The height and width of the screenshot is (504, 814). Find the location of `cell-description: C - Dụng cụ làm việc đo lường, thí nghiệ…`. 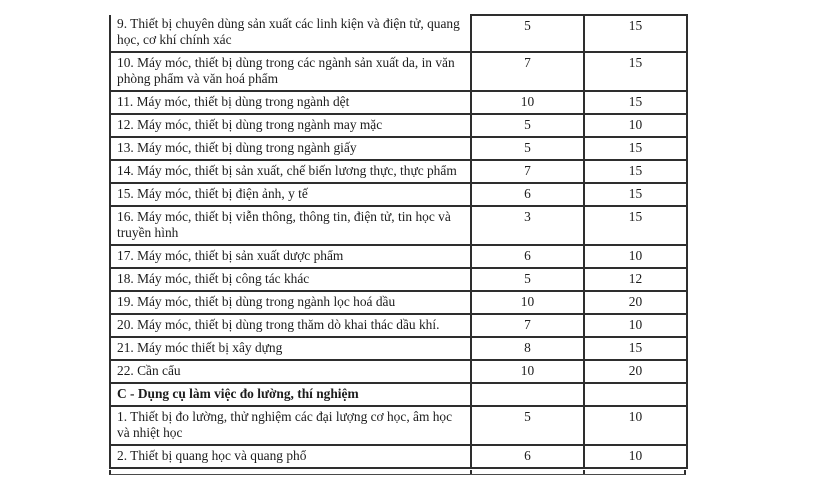

cell-description: C - Dụng cụ làm việc đo lường, thí nghiệ… is located at coordinates (290, 394).